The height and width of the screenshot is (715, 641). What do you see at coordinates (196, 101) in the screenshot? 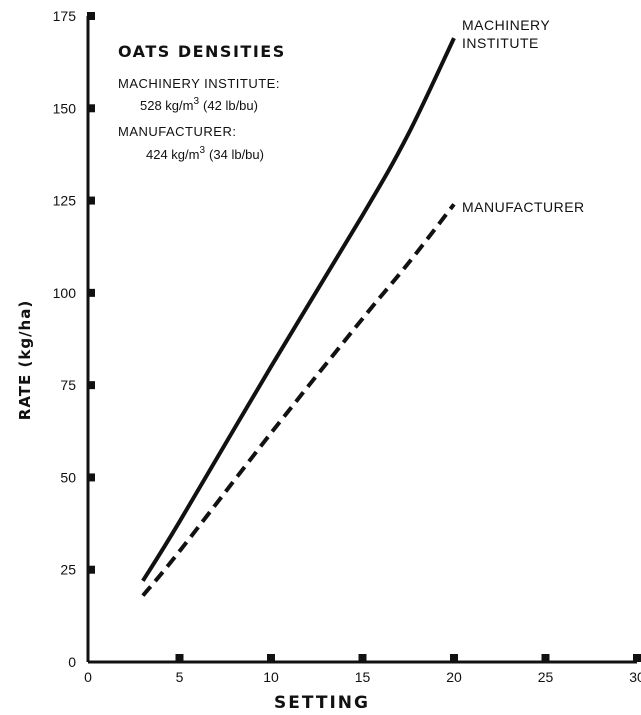
I see `machinery-density-exp: 3` at bounding box center [196, 101].